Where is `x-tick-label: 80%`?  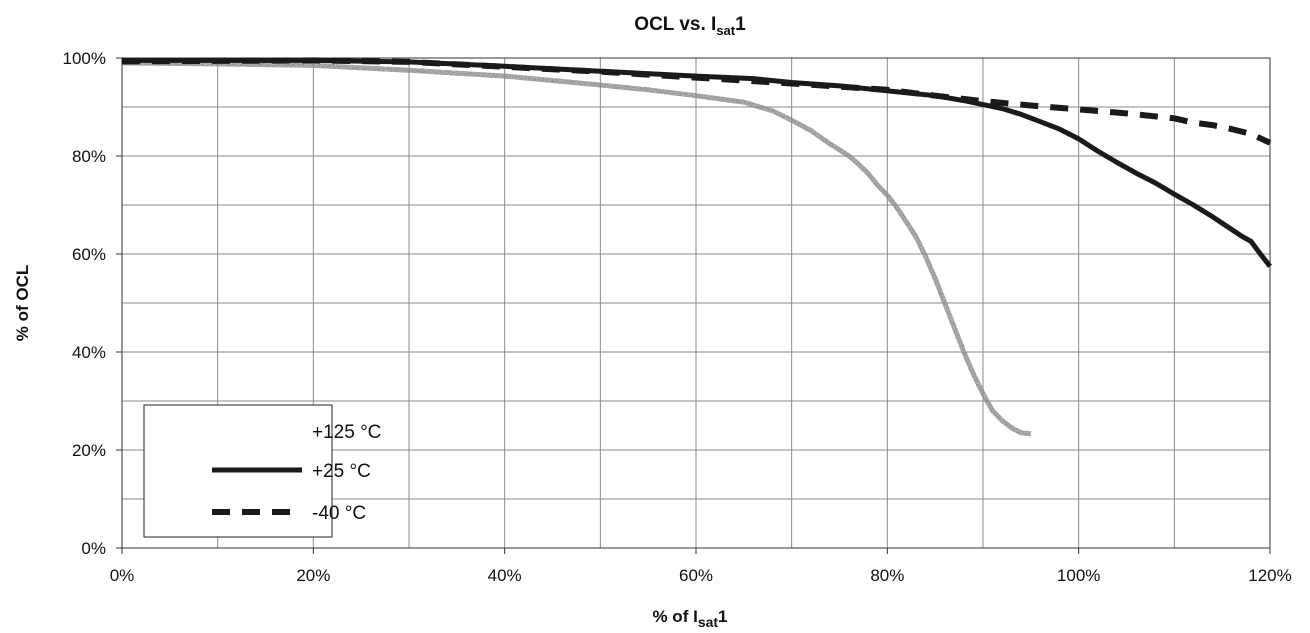 x-tick-label: 80% is located at coordinates (887, 575).